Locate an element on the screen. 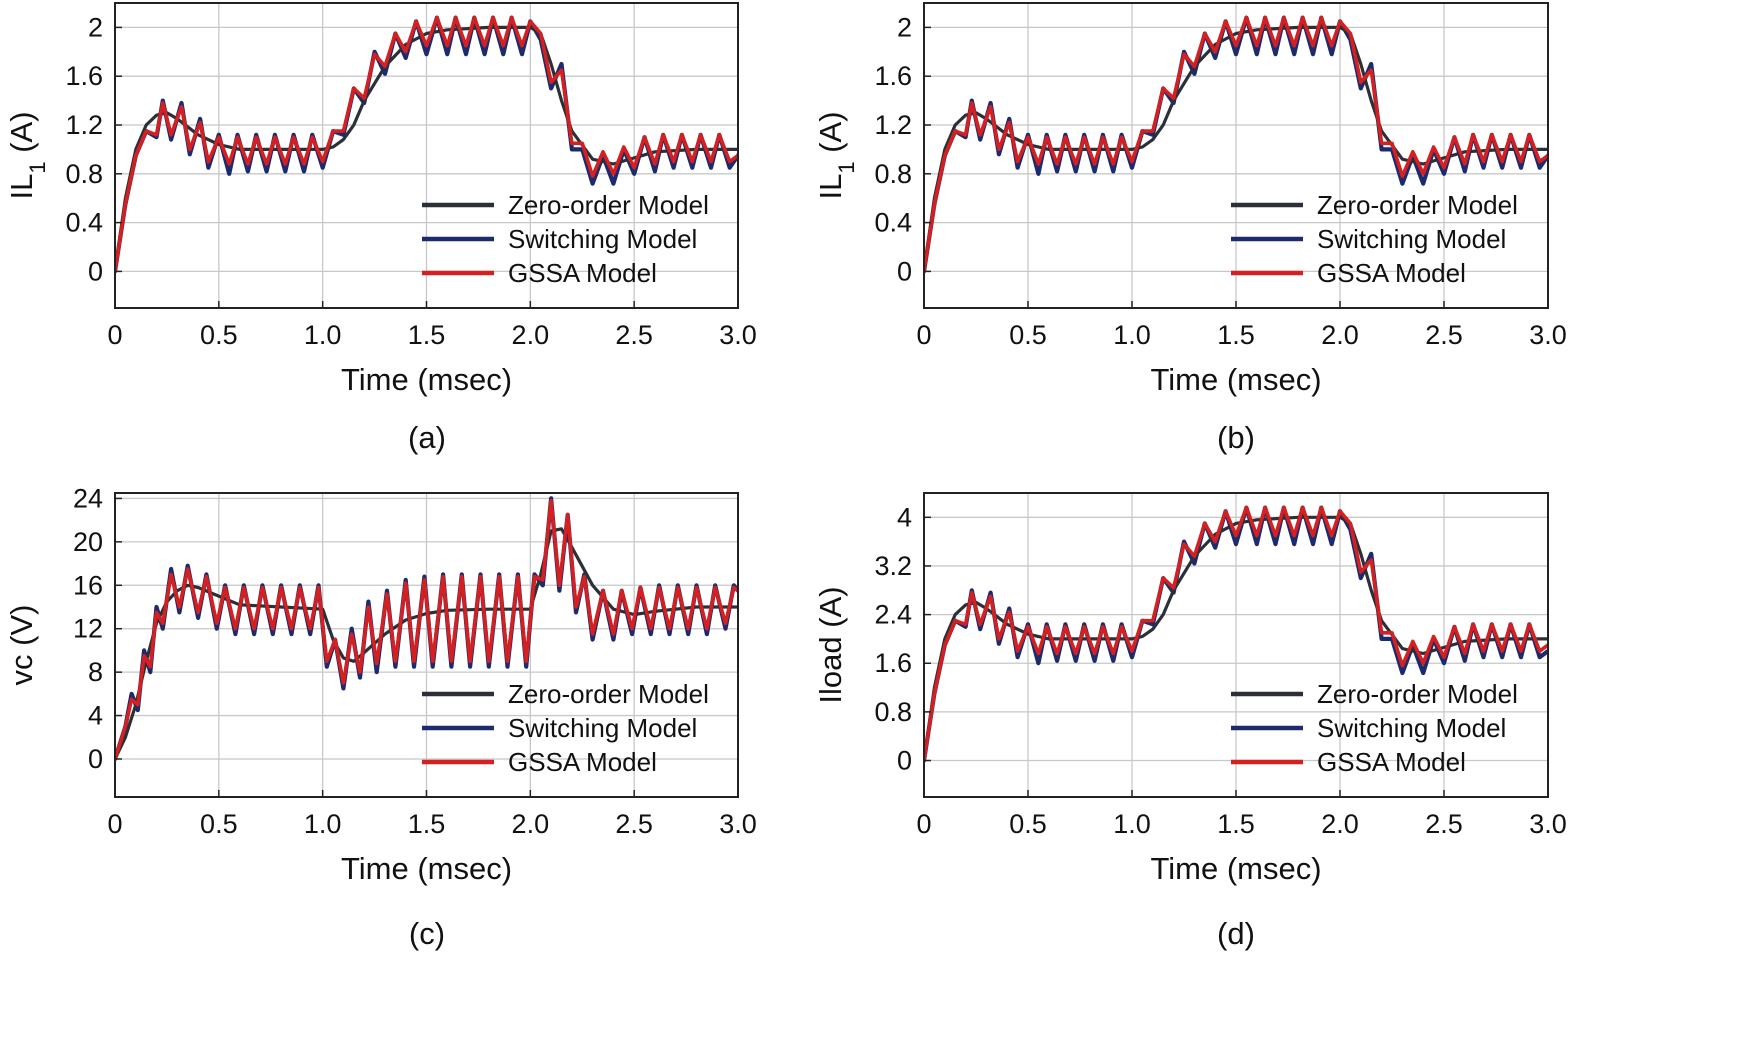 The height and width of the screenshot is (1047, 1743). y-tick-label: 20 is located at coordinates (88, 542).